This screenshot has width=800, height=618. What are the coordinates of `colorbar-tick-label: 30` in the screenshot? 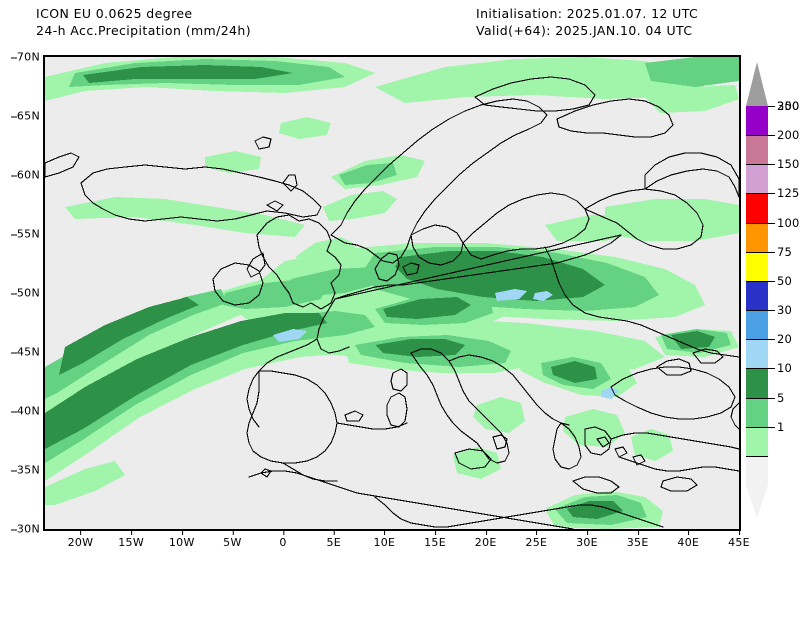 It's located at (785, 310).